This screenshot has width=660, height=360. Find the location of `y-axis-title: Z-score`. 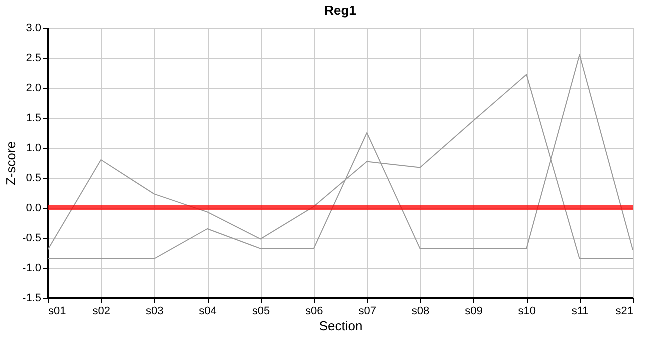

y-axis-title: Z-score is located at coordinates (11, 163).